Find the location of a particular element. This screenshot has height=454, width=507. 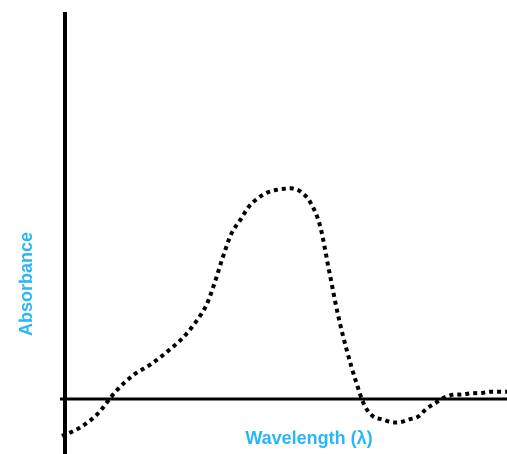

x-axis-label: Wavelength (λ) is located at coordinates (308, 438).